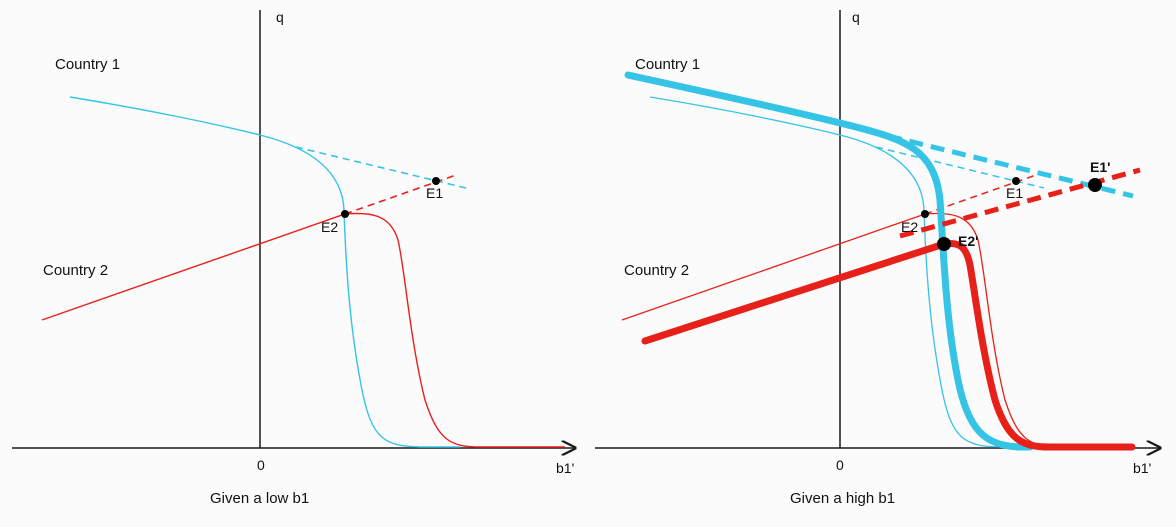 The height and width of the screenshot is (527, 1176). I want to click on right-e1-point, so click(1016, 181).